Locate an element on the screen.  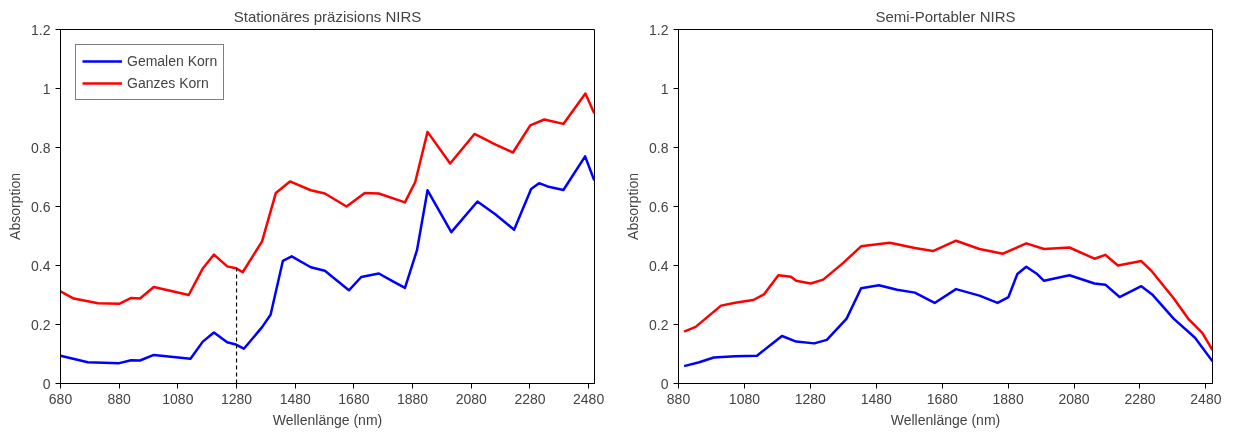
x-tick-label: 680 is located at coordinates (60, 398).